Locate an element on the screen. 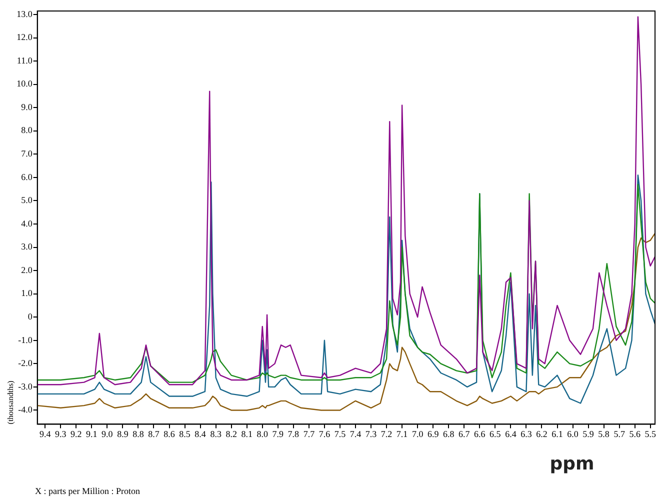 This screenshot has width=657, height=499. y-tick-label: 5.0 is located at coordinates (27, 200).